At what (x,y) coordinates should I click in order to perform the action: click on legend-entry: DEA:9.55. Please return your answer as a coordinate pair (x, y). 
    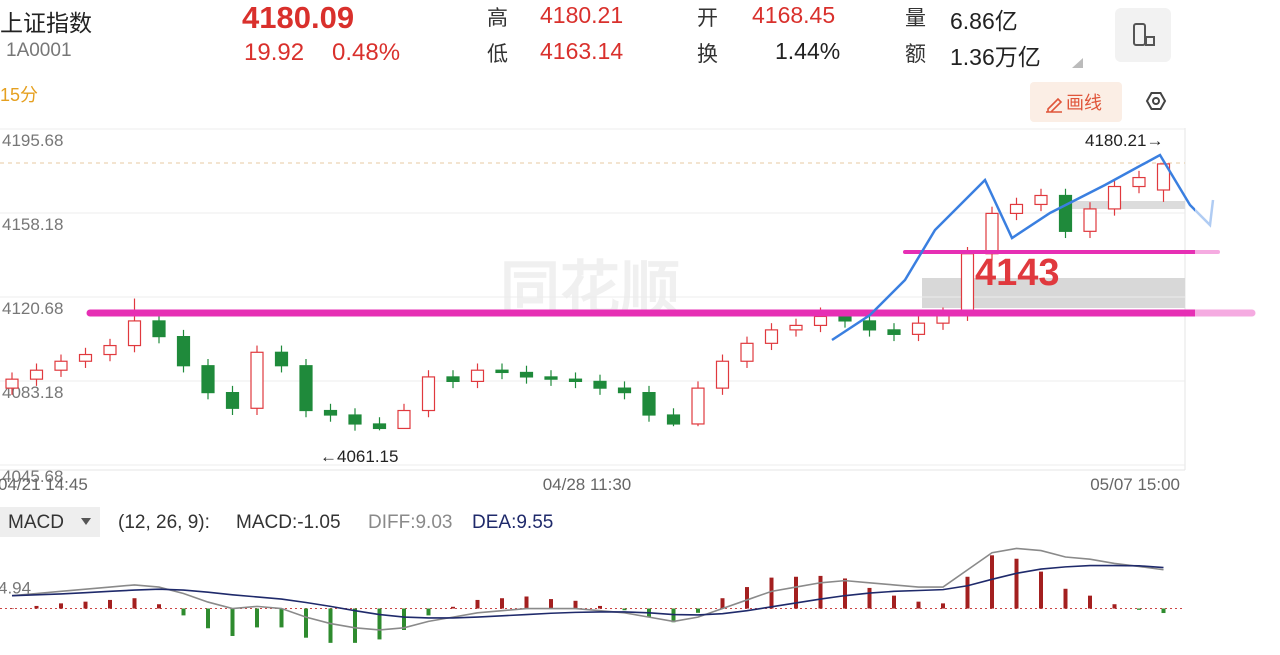
    Looking at the image, I should click on (512, 522).